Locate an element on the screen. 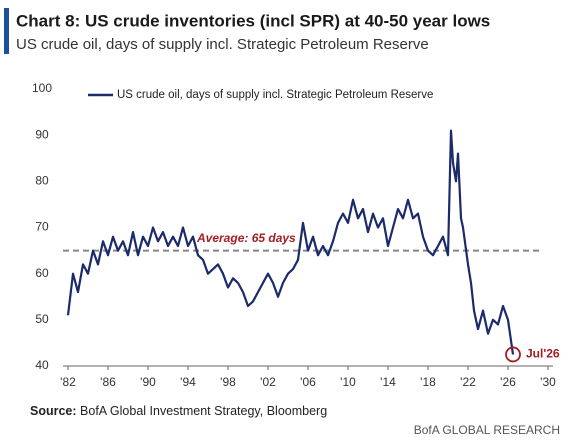  y-tick-label: 60 is located at coordinates (42, 273).